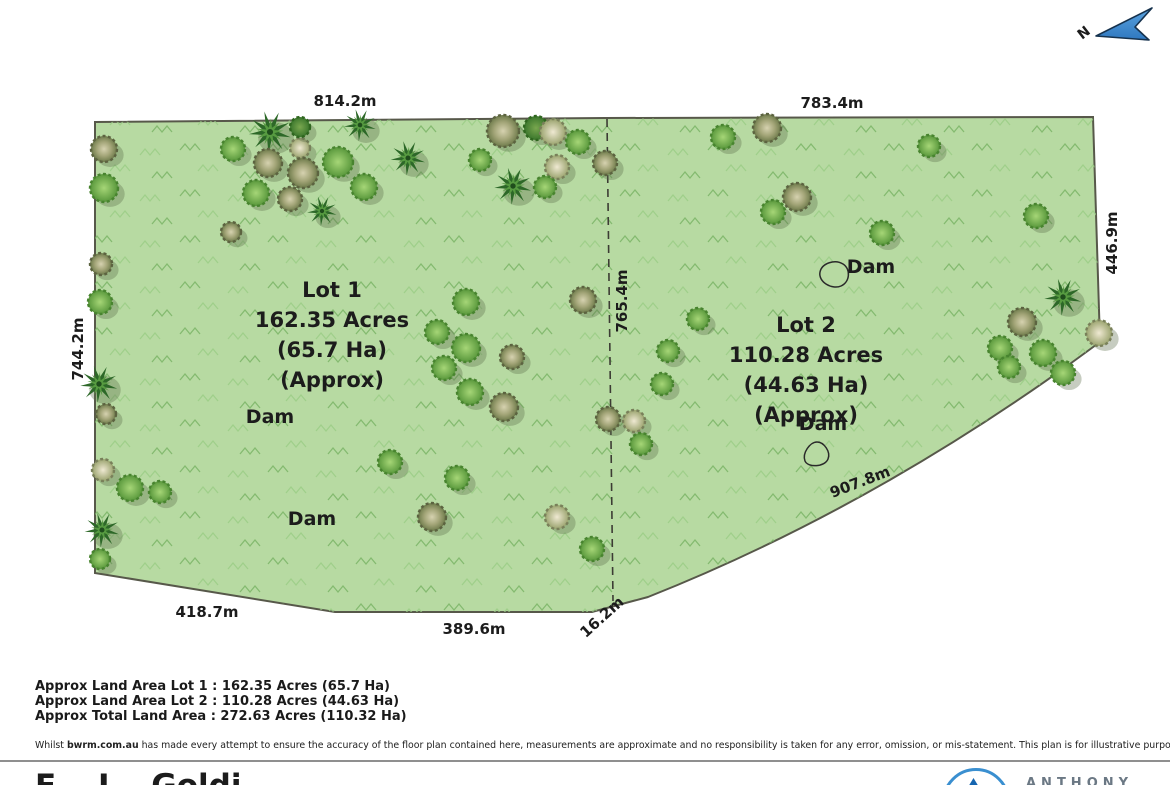 This screenshot has height=785, width=1170. Describe the element at coordinates (51, 745) in the screenshot. I see `disclaimer-prefix: Whilst` at that location.